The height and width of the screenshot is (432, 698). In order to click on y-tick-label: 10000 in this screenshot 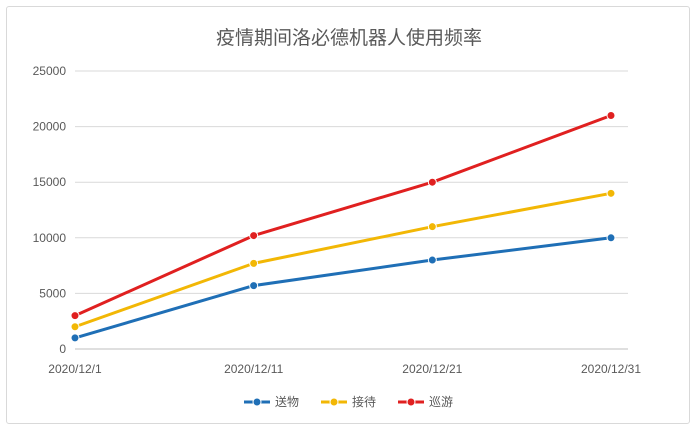, I will do `click(50, 238)`.